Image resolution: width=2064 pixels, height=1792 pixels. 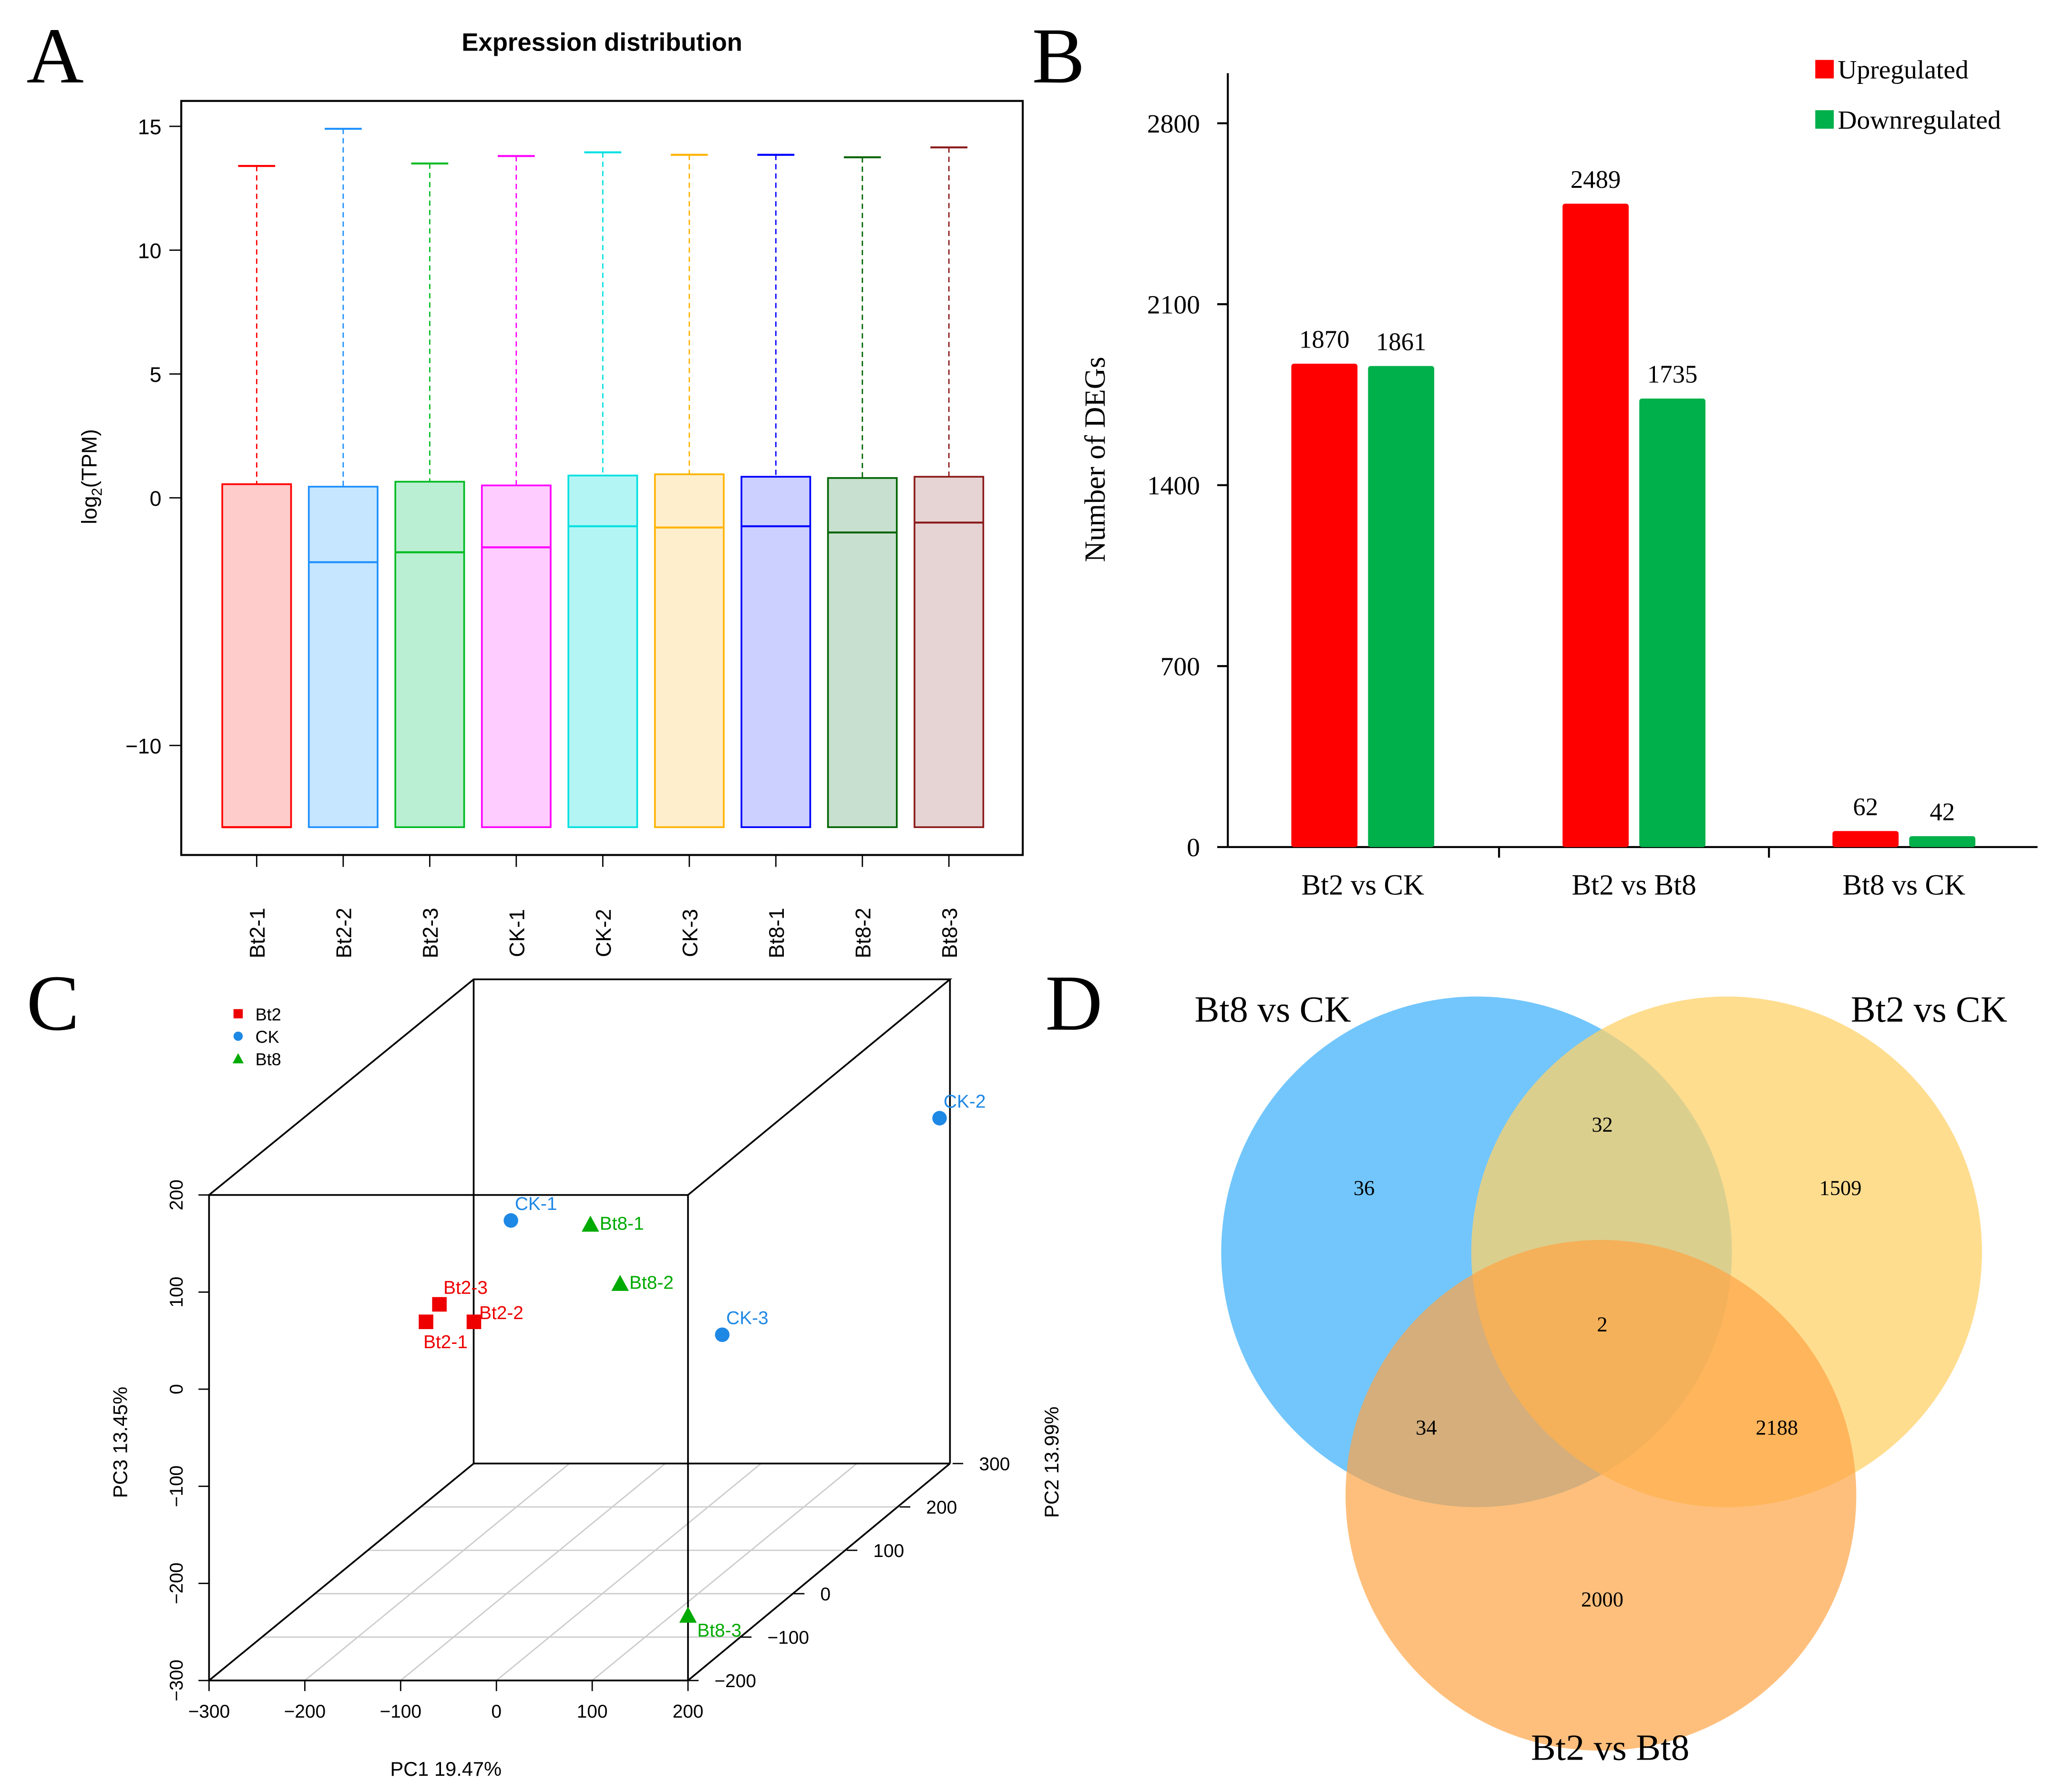 I want to click on pca-point-Bt2-2: Bt2-2, so click(x=495, y=1316).